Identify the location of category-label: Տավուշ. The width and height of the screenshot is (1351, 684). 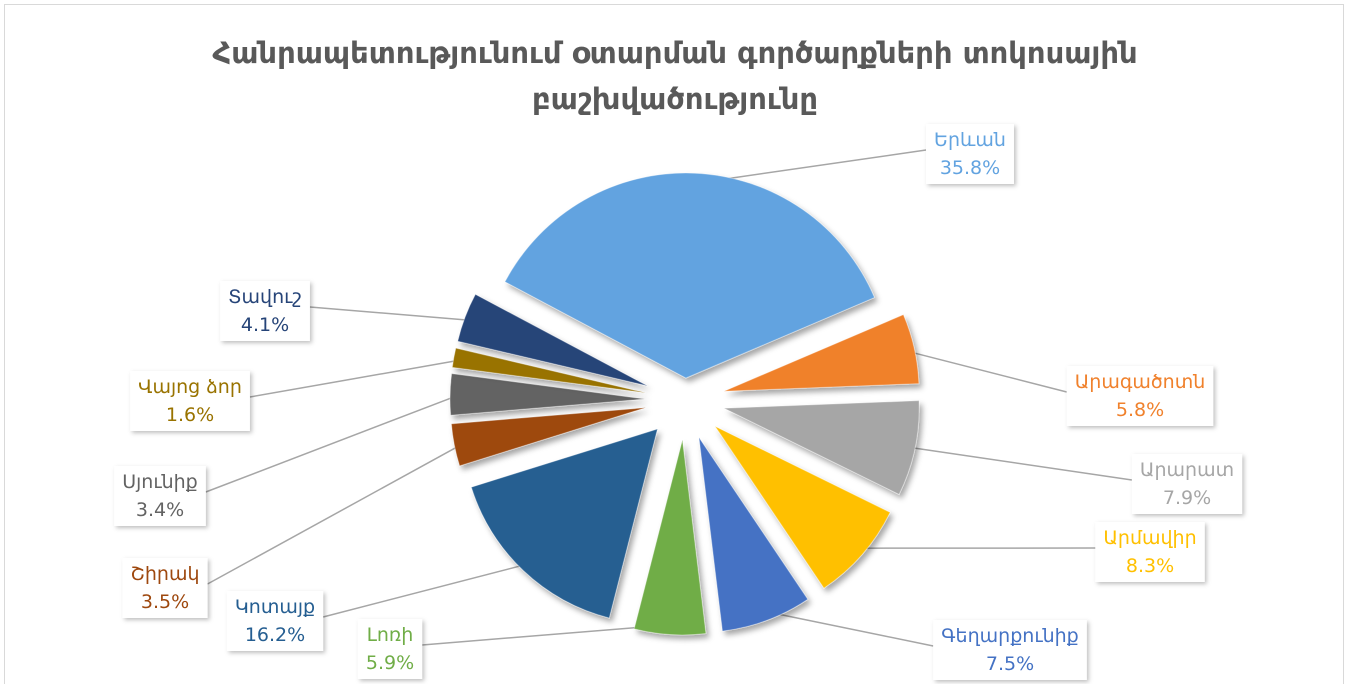
(265, 297).